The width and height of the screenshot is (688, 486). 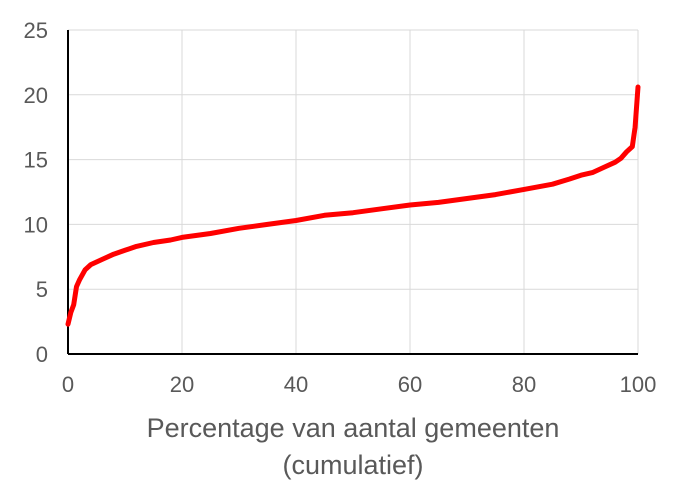 I want to click on y-tick-label-5: 5, so click(x=42, y=289).